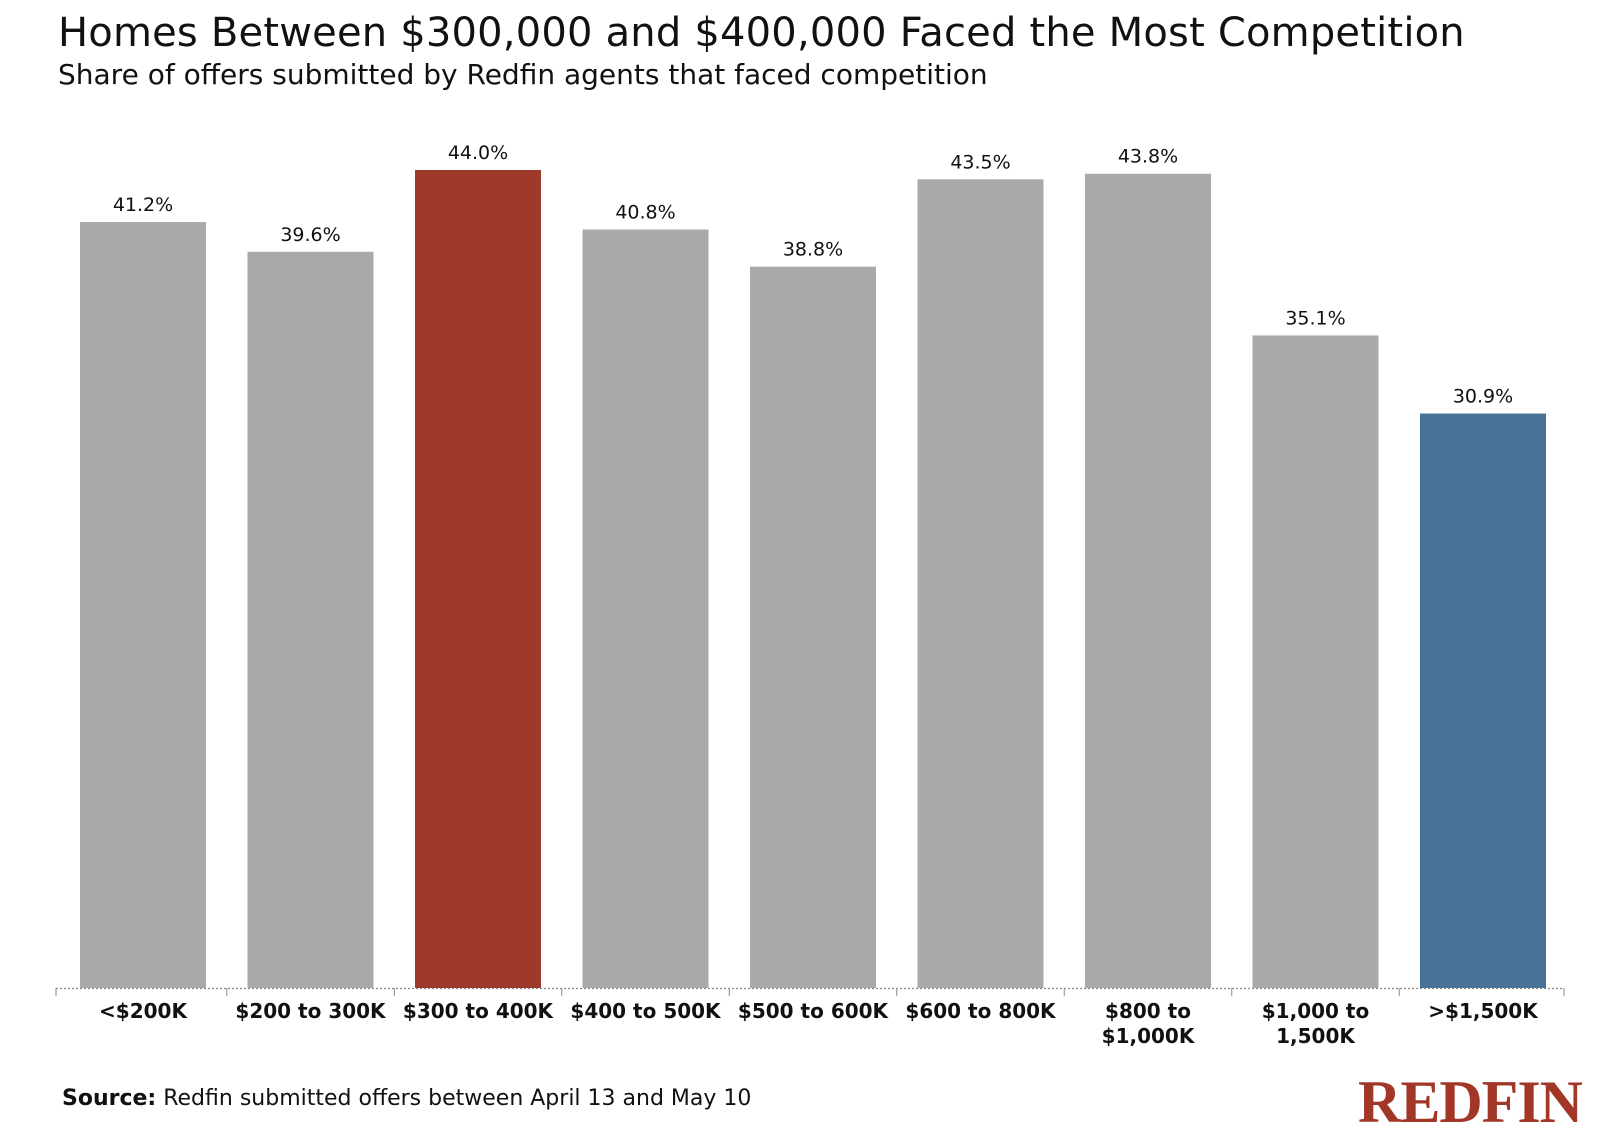 The image size is (1616, 1142). What do you see at coordinates (1149, 1023) in the screenshot?
I see `x-tick-label-6: $800 to $1,000K` at bounding box center [1149, 1023].